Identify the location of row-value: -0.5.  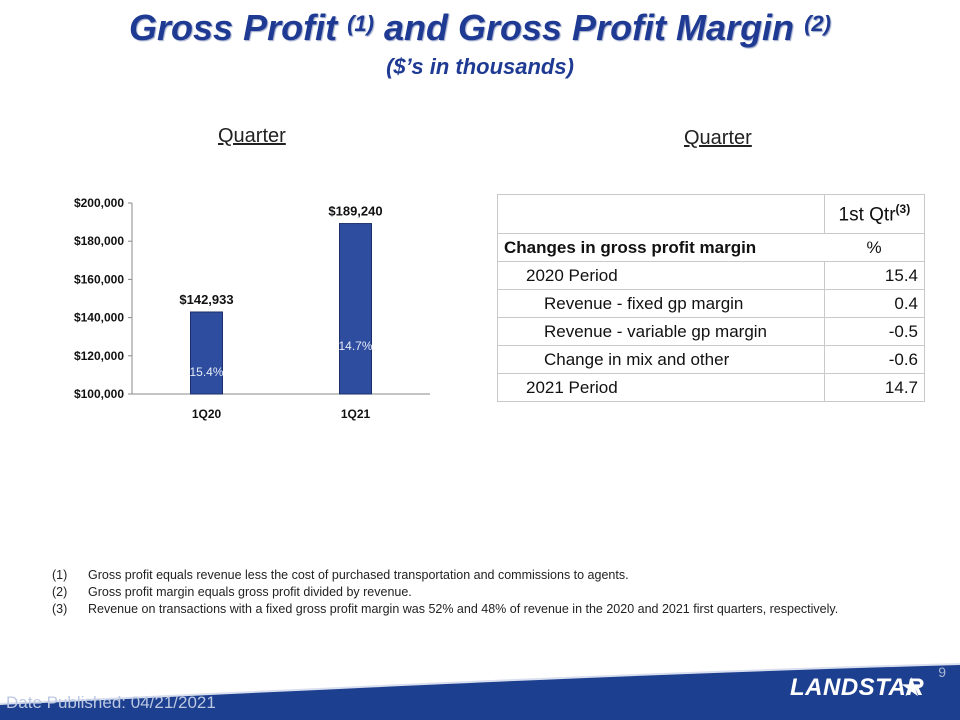
(874, 331).